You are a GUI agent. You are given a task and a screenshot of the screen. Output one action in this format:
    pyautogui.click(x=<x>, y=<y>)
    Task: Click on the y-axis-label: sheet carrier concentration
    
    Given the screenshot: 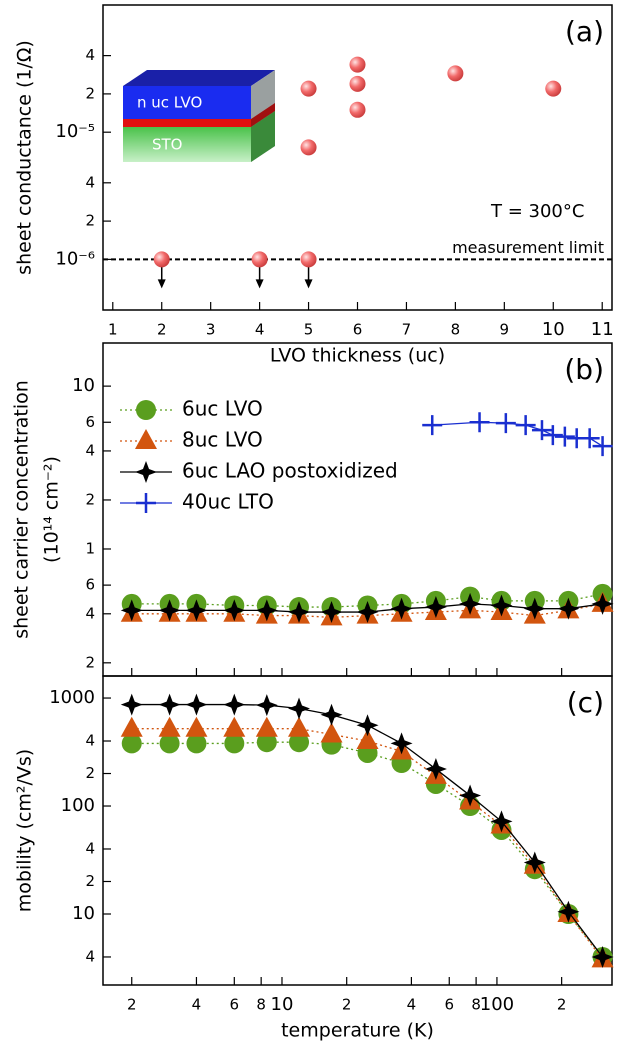 What is the action you would take?
    pyautogui.click(x=22, y=509)
    